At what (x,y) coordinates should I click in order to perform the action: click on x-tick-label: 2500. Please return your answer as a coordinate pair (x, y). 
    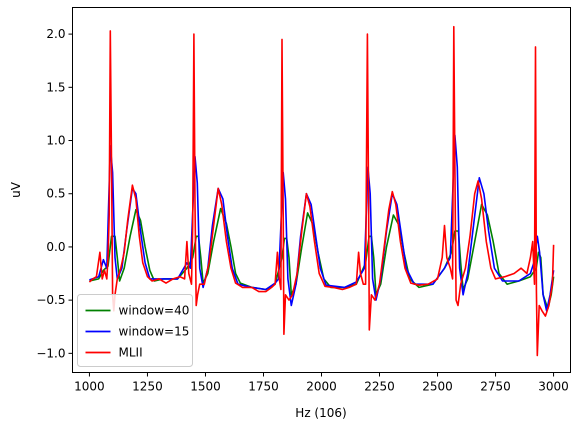
    Looking at the image, I should click on (437, 387).